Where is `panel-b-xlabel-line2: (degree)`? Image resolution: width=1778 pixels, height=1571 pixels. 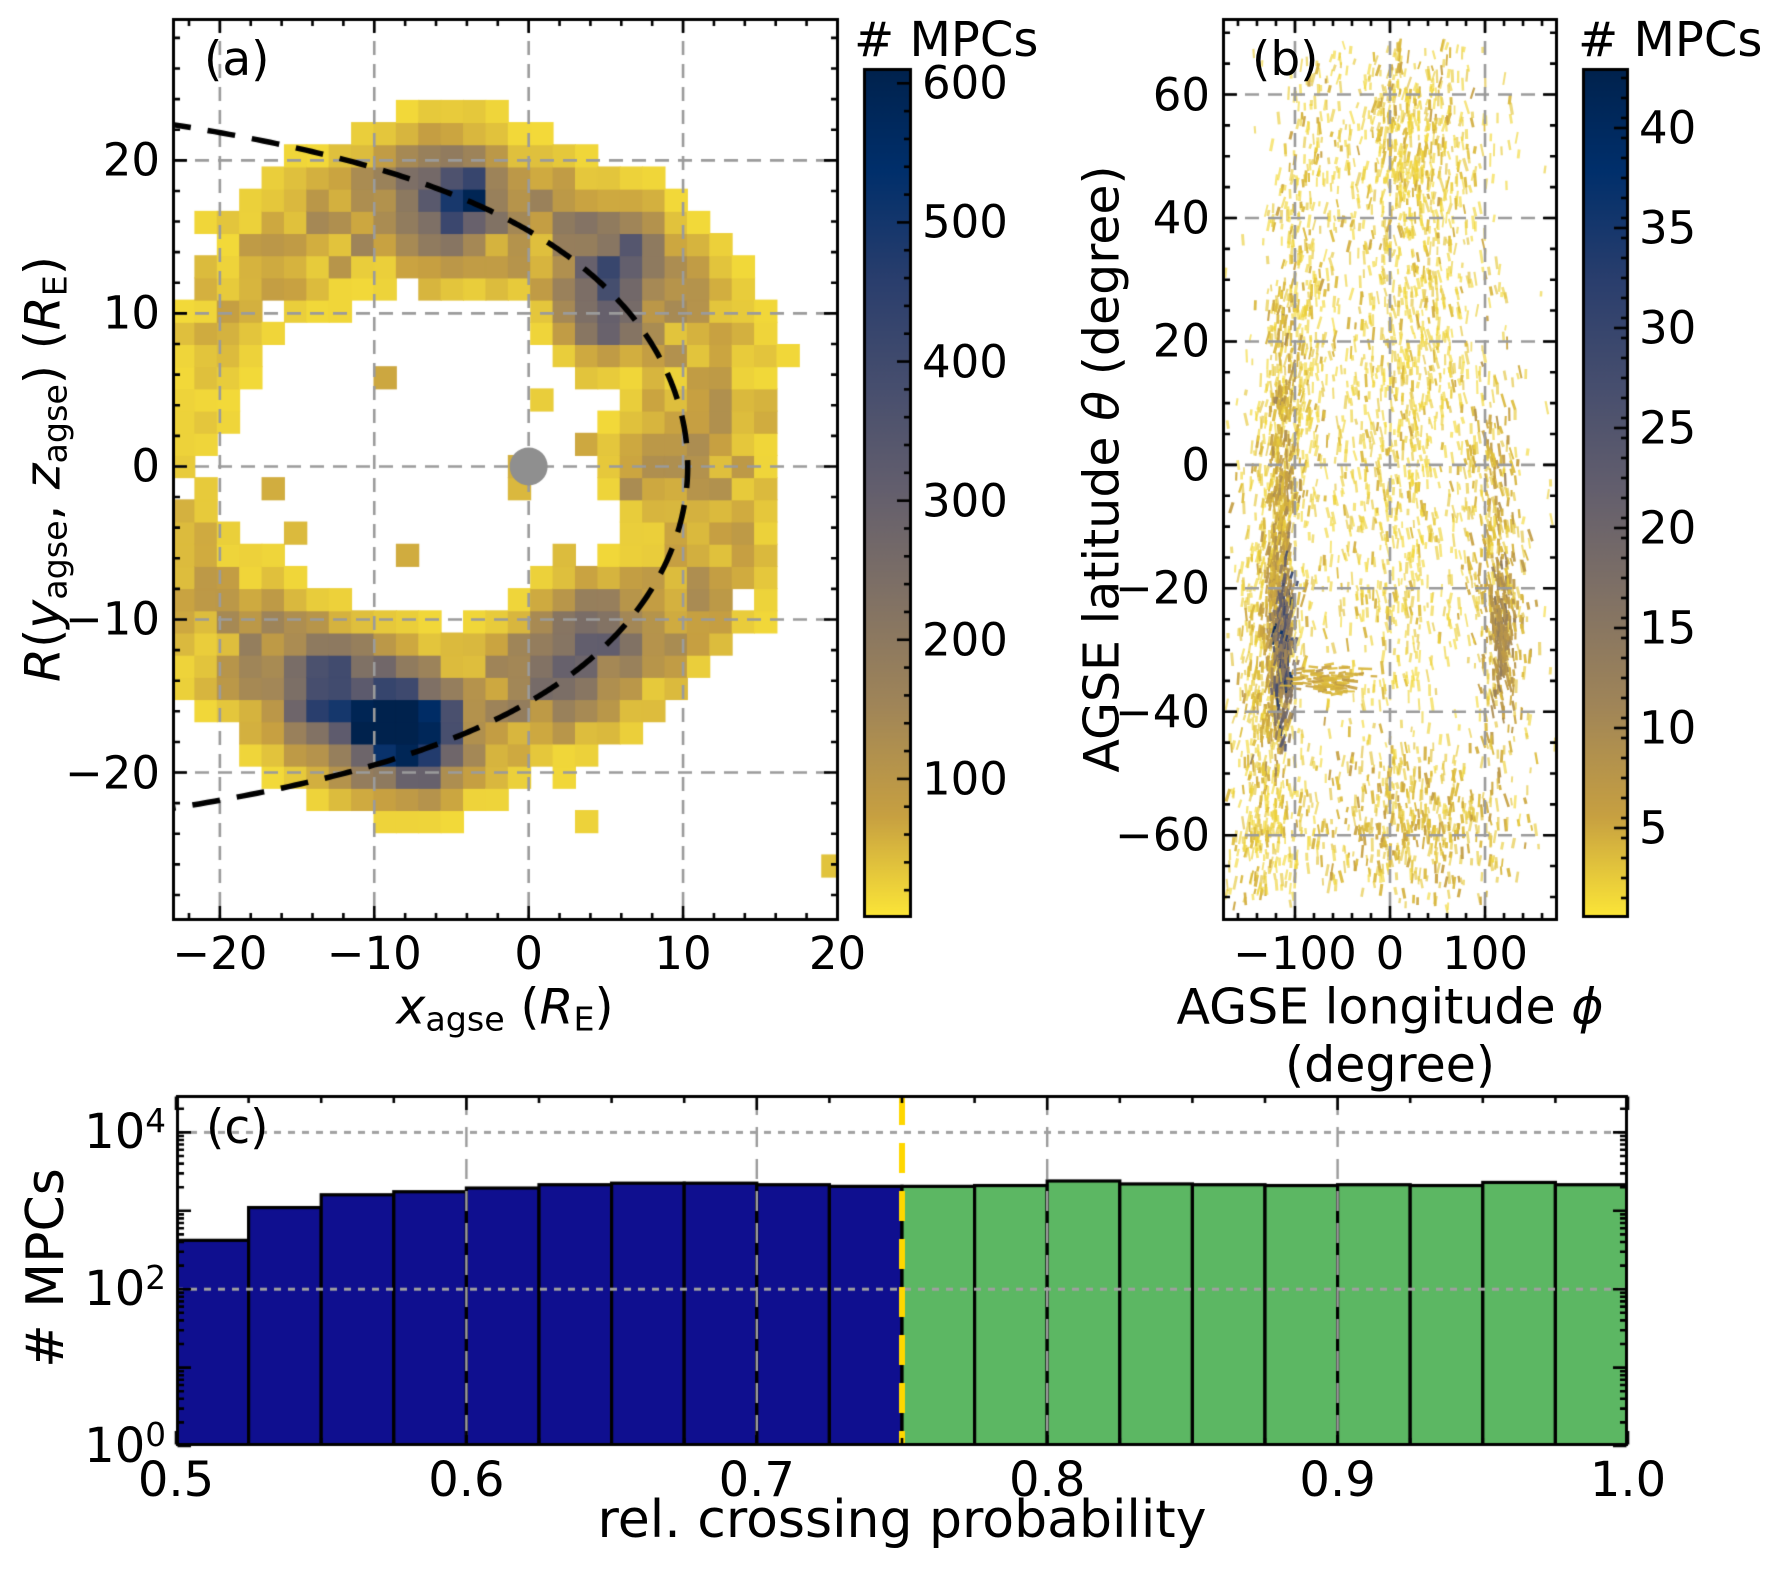 panel-b-xlabel-line2: (degree) is located at coordinates (1390, 1065).